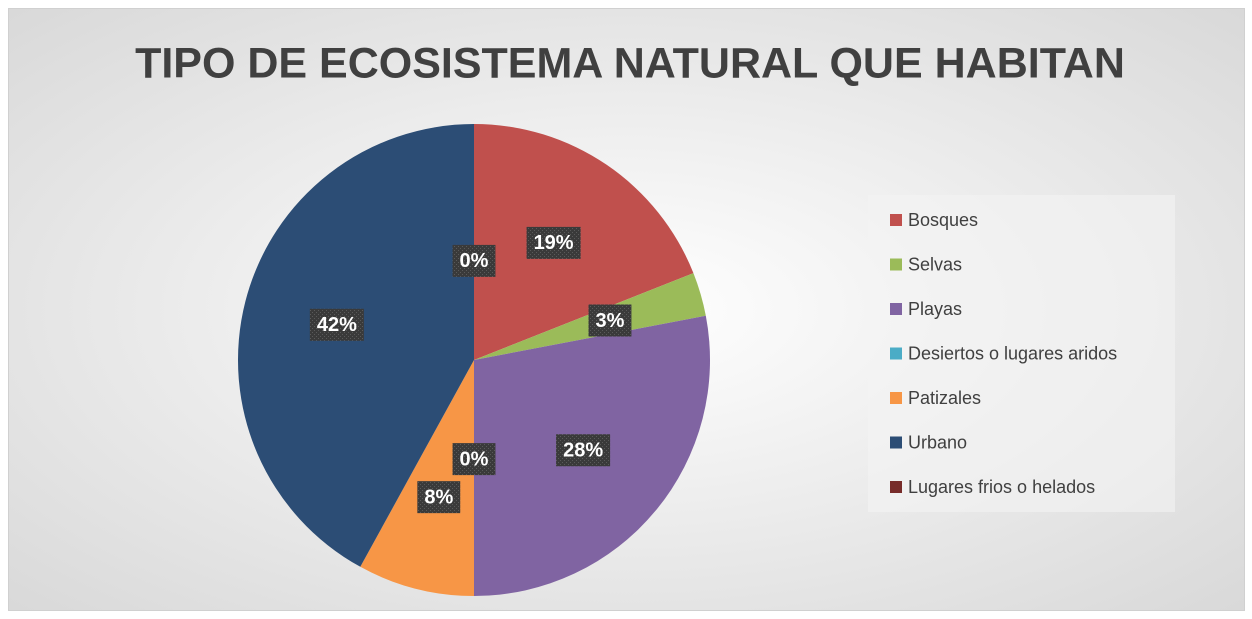 The image size is (1252, 619). I want to click on chart-title: TIPO DE ECOSISTEMA NATURAL QUE HABITAN, so click(630, 63).